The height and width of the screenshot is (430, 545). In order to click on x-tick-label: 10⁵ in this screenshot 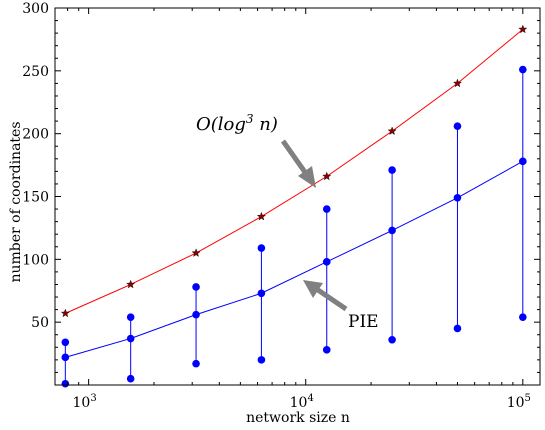, I will do `click(519, 402)`.